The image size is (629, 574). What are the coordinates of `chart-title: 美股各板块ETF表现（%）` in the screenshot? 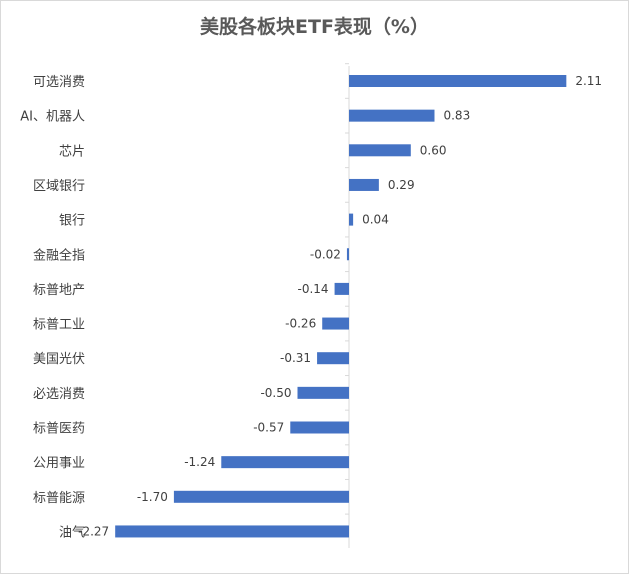 It's located at (314, 27).